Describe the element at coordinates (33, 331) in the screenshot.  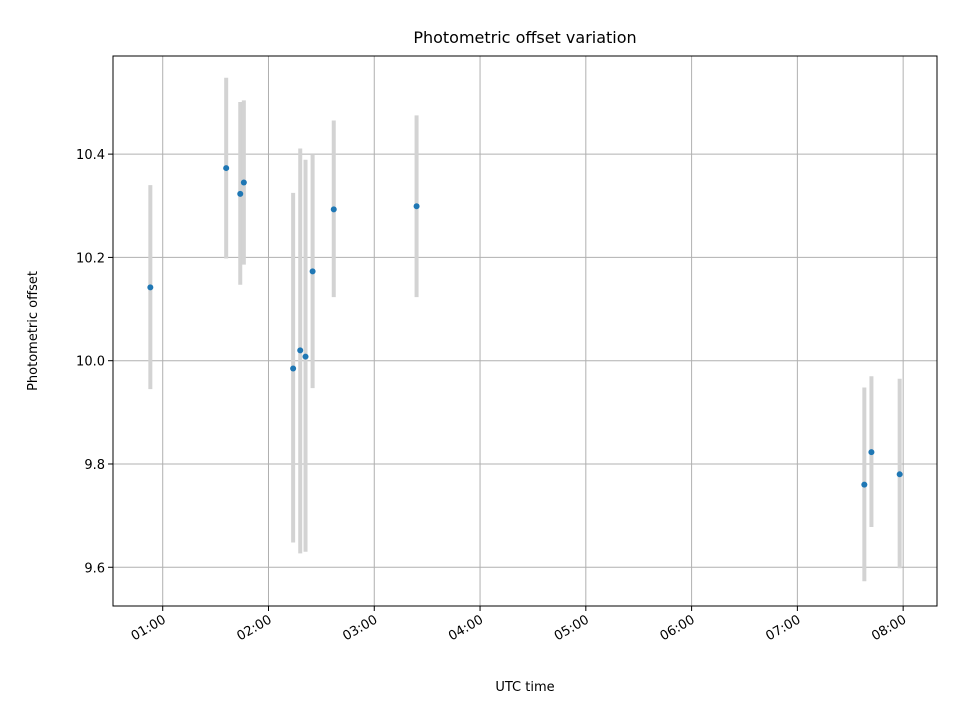
I see `y-axis-label: Photometric offset` at that location.